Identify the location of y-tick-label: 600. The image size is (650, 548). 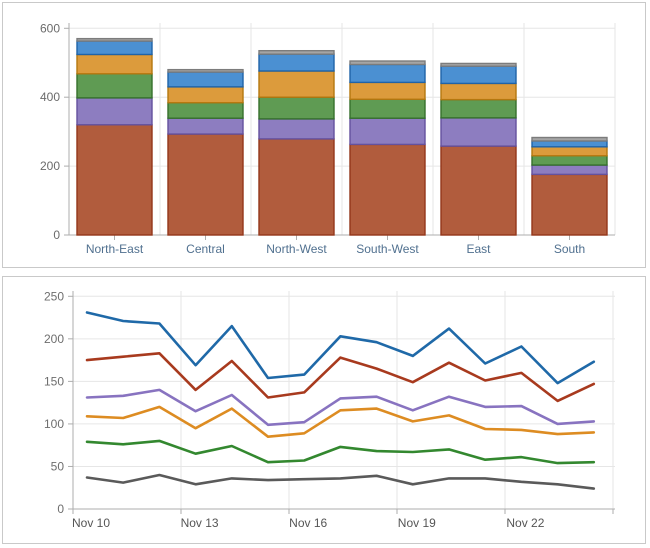
(50, 28).